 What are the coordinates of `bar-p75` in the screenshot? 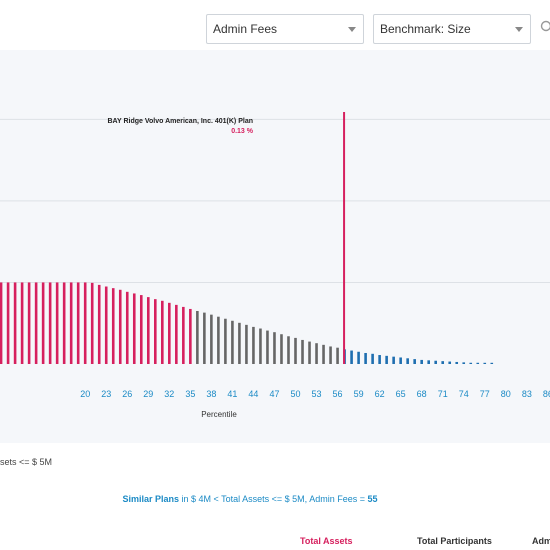 It's located at (471, 363).